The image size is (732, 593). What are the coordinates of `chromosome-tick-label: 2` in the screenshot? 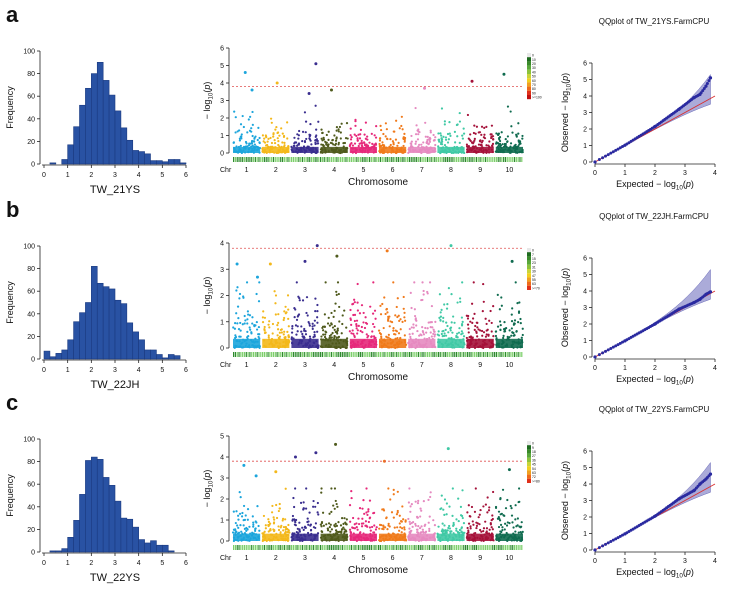 It's located at (276, 170).